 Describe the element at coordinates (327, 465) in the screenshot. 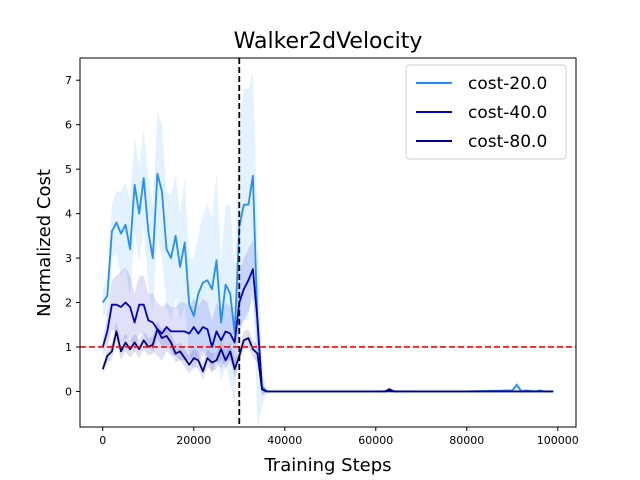

I see `x-axis-label: Training Steps` at that location.